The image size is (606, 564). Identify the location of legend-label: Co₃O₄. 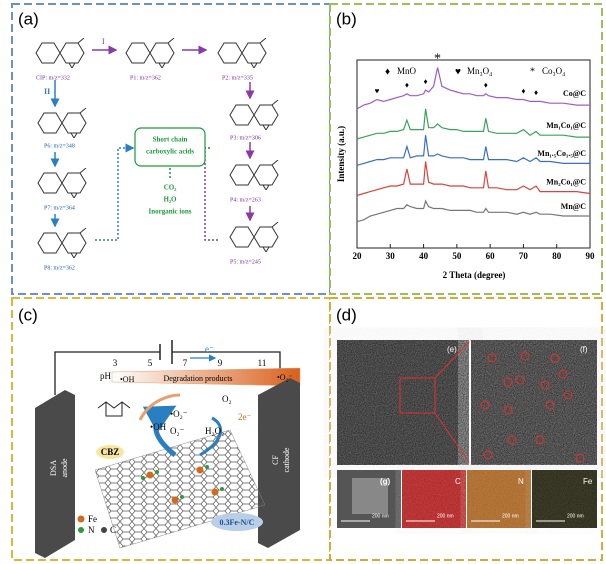
(553, 71).